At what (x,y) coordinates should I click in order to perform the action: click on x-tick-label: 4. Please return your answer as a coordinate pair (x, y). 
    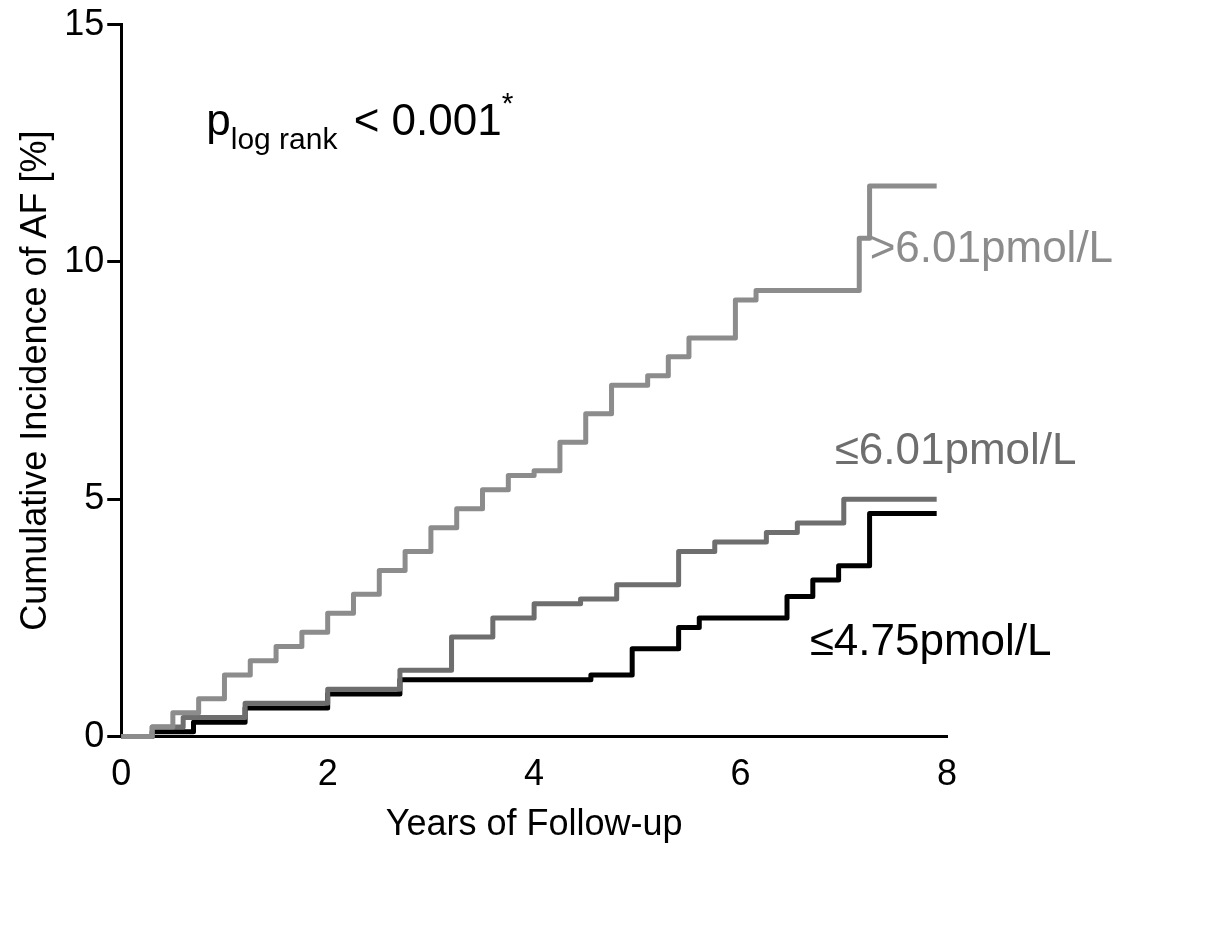
    Looking at the image, I should click on (534, 773).